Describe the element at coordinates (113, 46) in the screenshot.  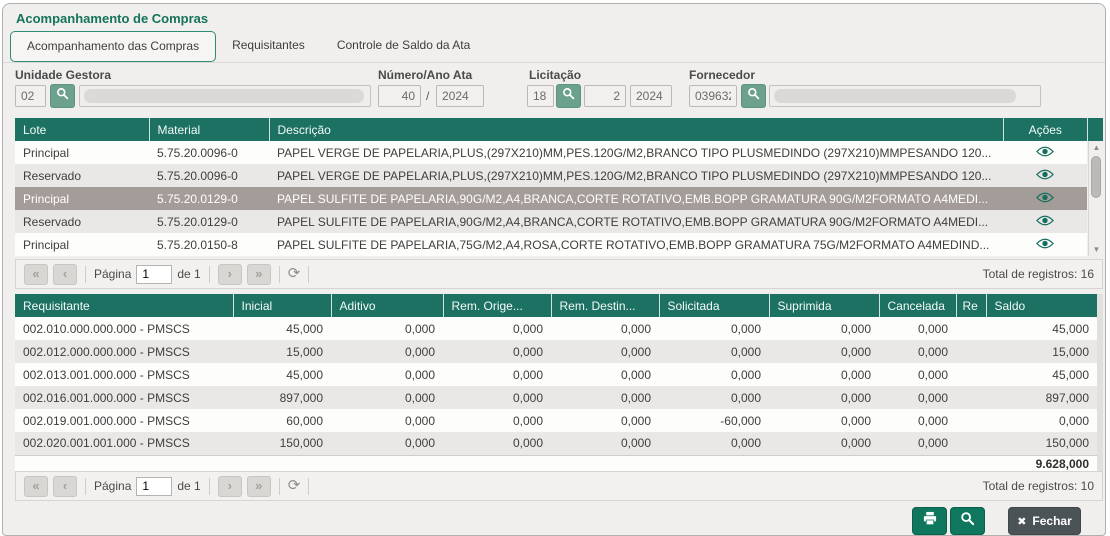
I see `tab-acompanhamento-das-compras: Acompanhamento das Compras` at that location.